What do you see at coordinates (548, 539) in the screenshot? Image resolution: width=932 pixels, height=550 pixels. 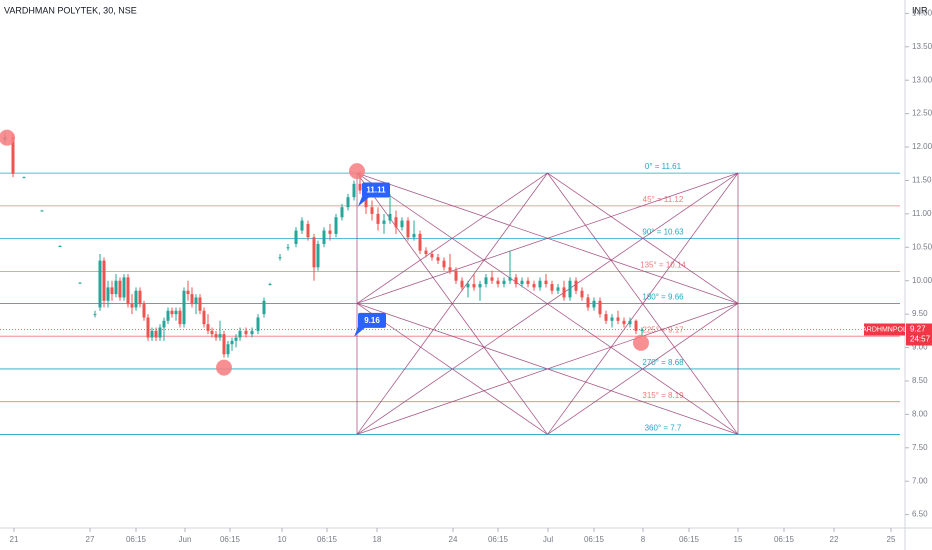 I see `x-tick-label: Jul` at bounding box center [548, 539].